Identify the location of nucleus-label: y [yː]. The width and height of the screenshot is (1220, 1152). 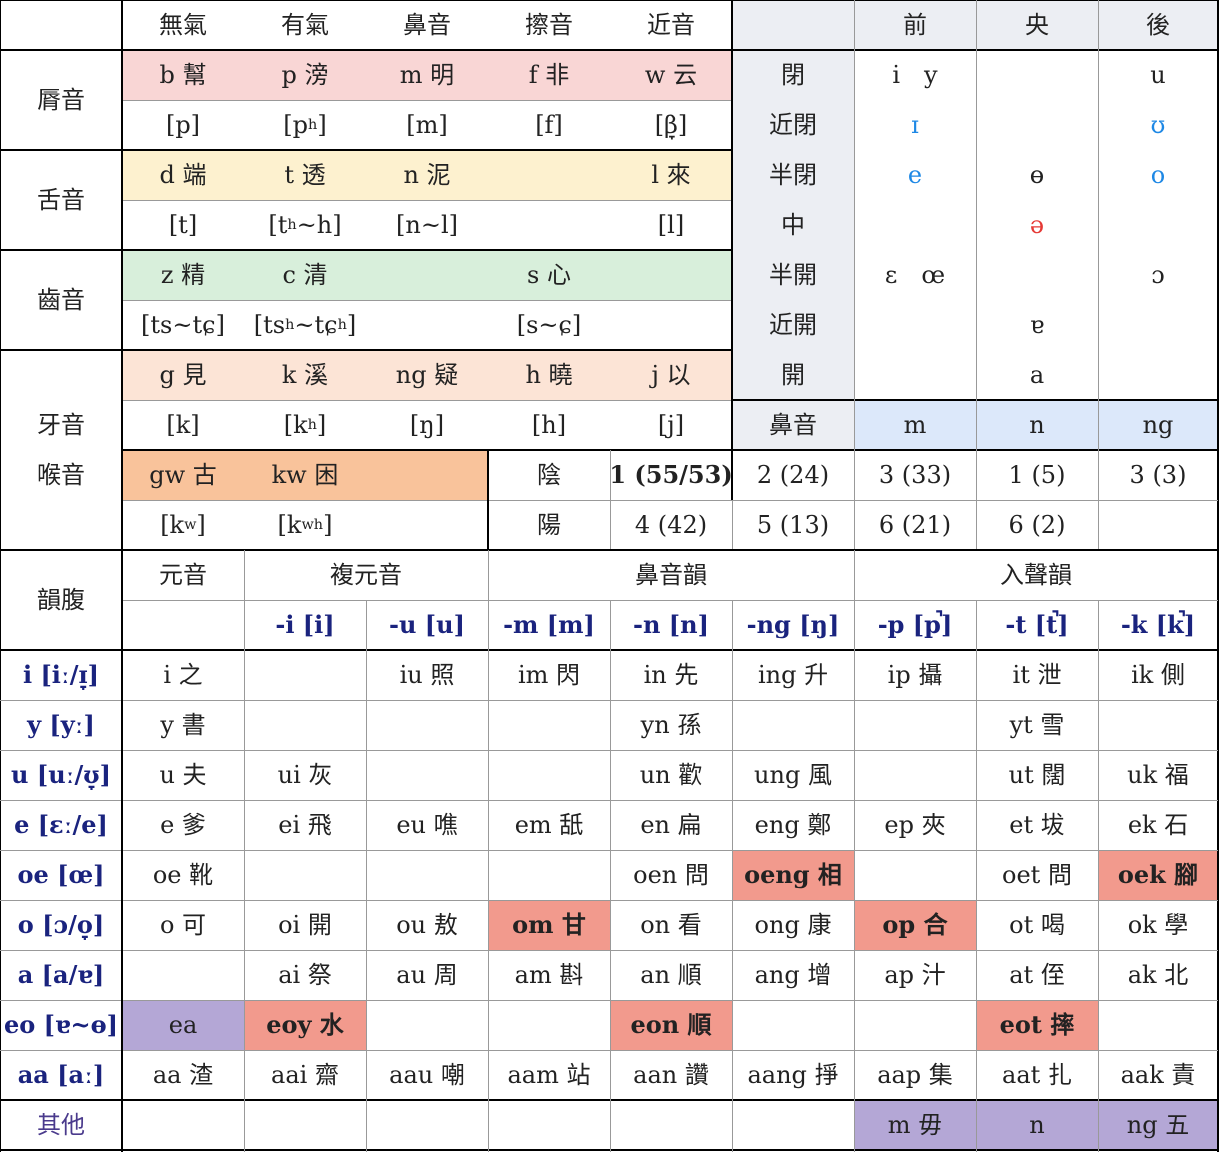
(61, 724).